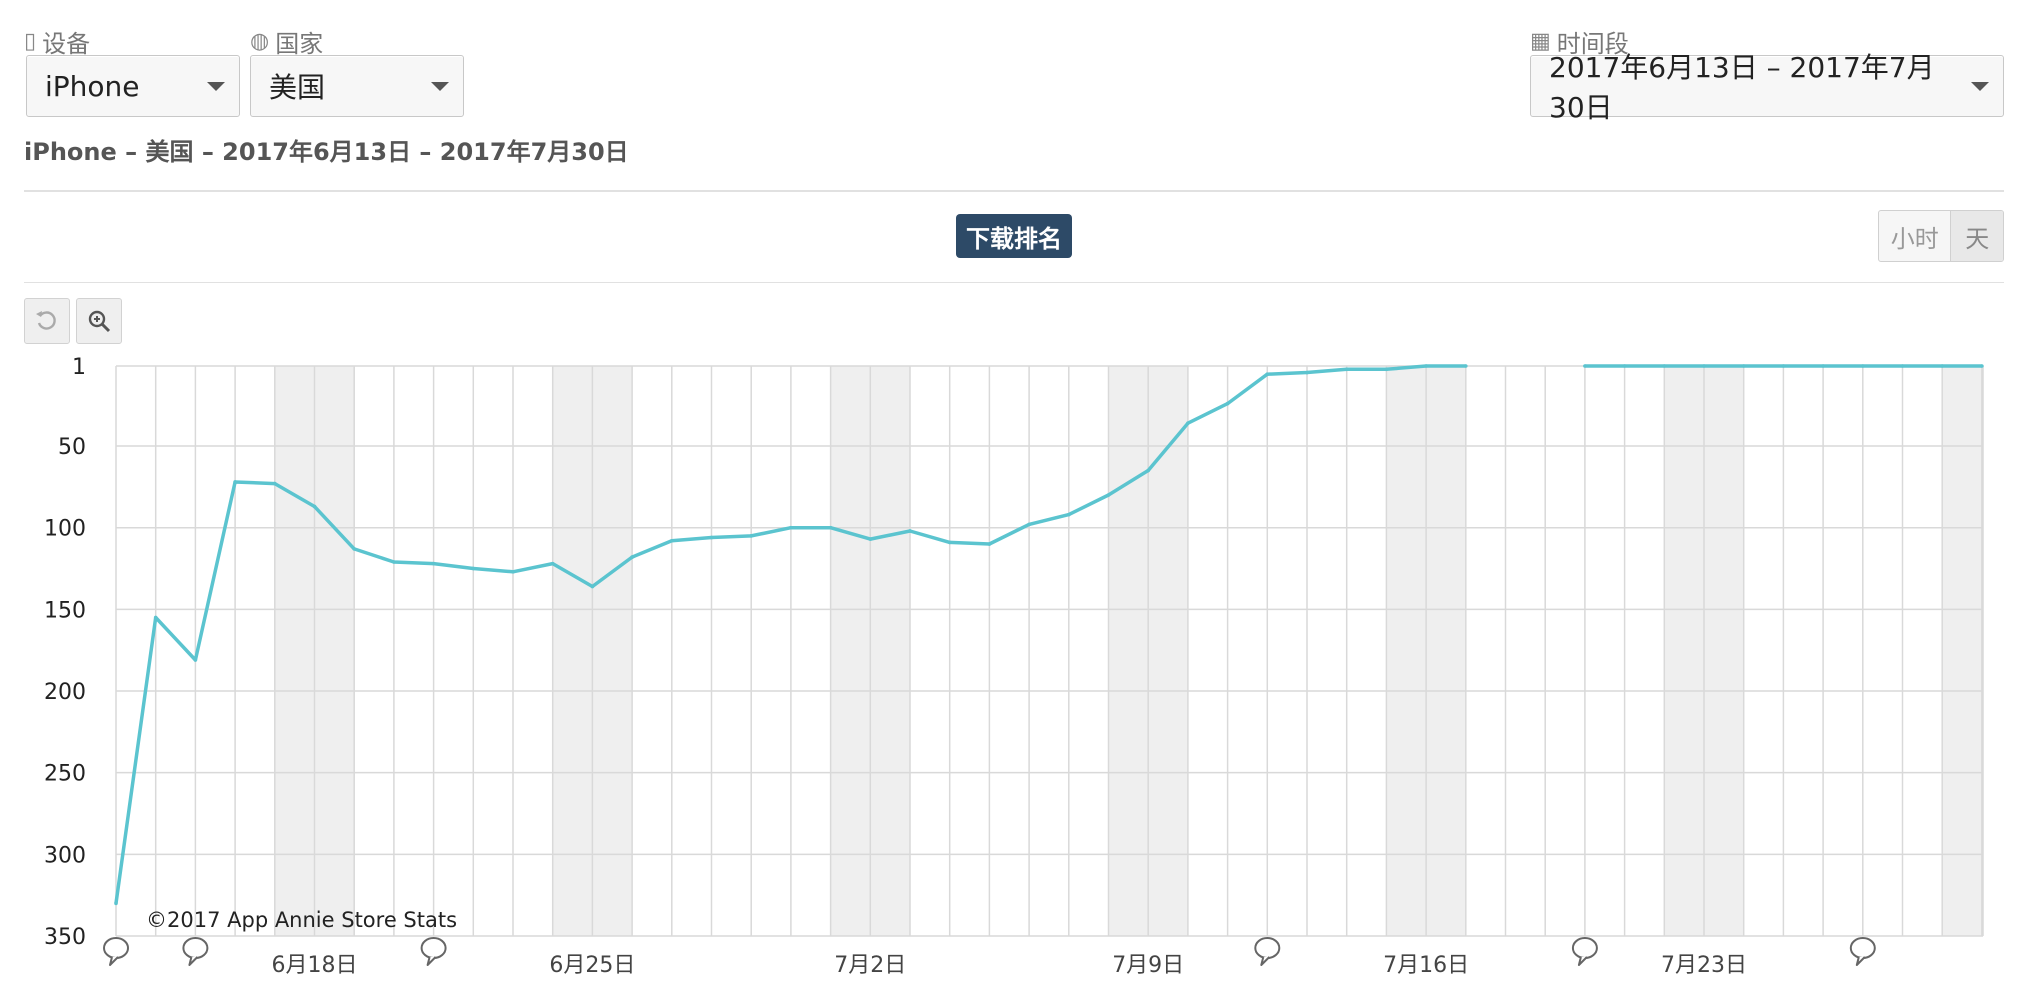 The image size is (2020, 994). I want to click on device-select: iPhone, so click(133, 86).